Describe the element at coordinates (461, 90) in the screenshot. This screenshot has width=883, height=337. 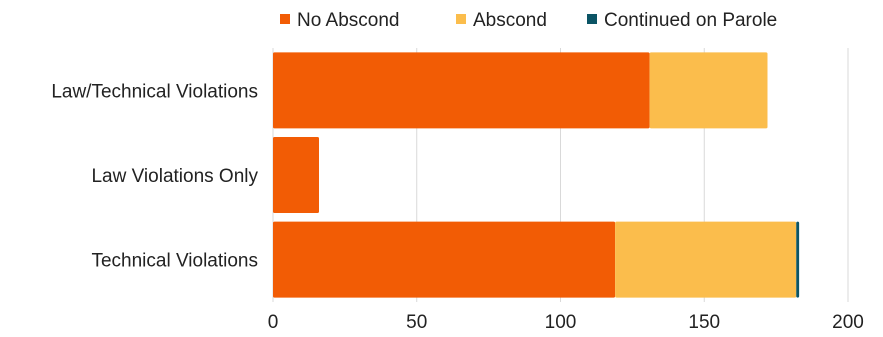
I see `bar-law-technical-violations-no-abscond` at that location.